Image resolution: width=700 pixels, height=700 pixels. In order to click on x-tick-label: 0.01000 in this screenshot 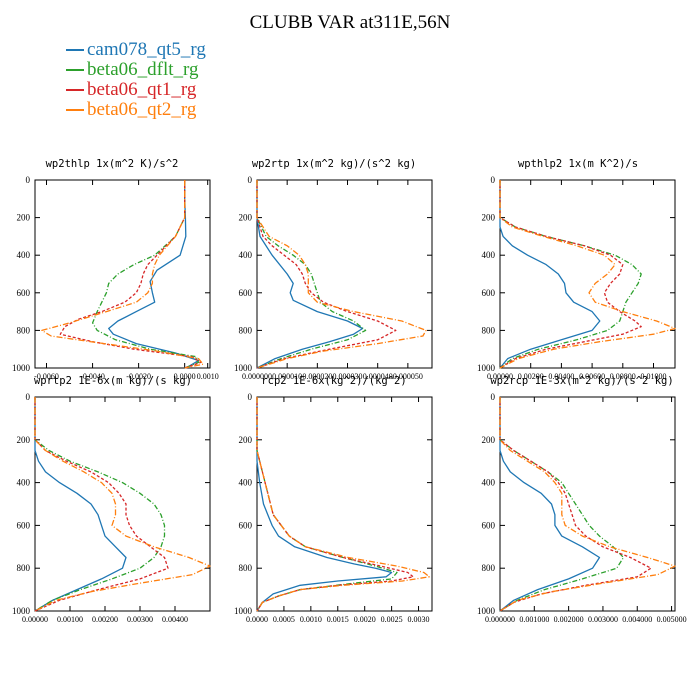, I will do `click(654, 376)`.